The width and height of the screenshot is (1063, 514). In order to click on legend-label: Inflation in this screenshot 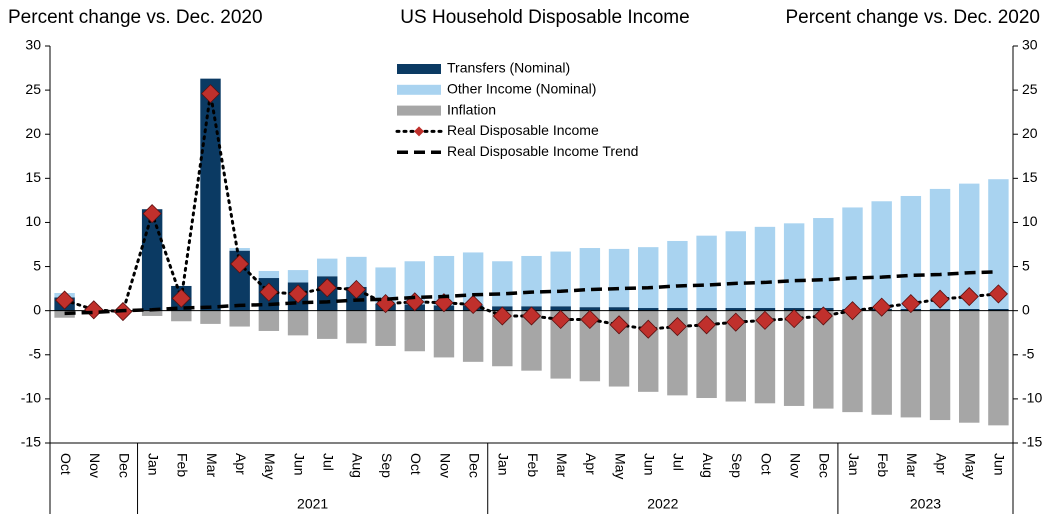, I will do `click(471, 109)`.